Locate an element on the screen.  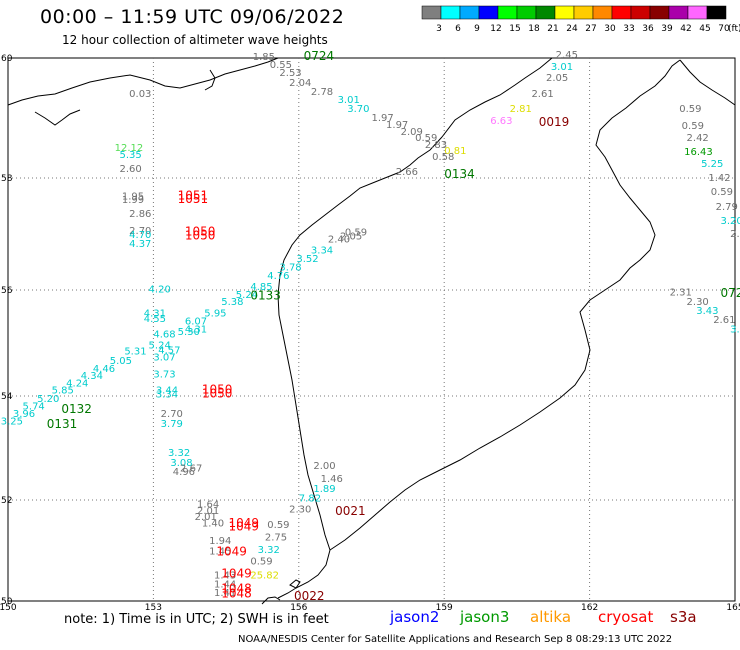
wave-height-label: 5.85 is located at coordinates (63, 390).